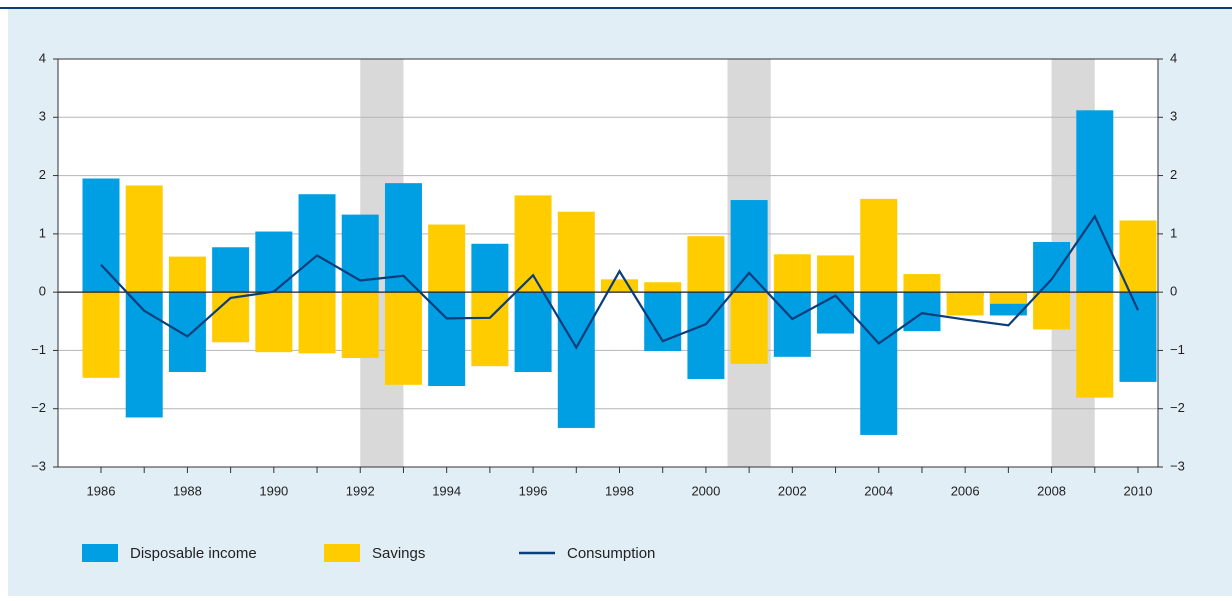 This screenshot has height=601, width=1232. I want to click on y-tick-label: 3, so click(42, 116).